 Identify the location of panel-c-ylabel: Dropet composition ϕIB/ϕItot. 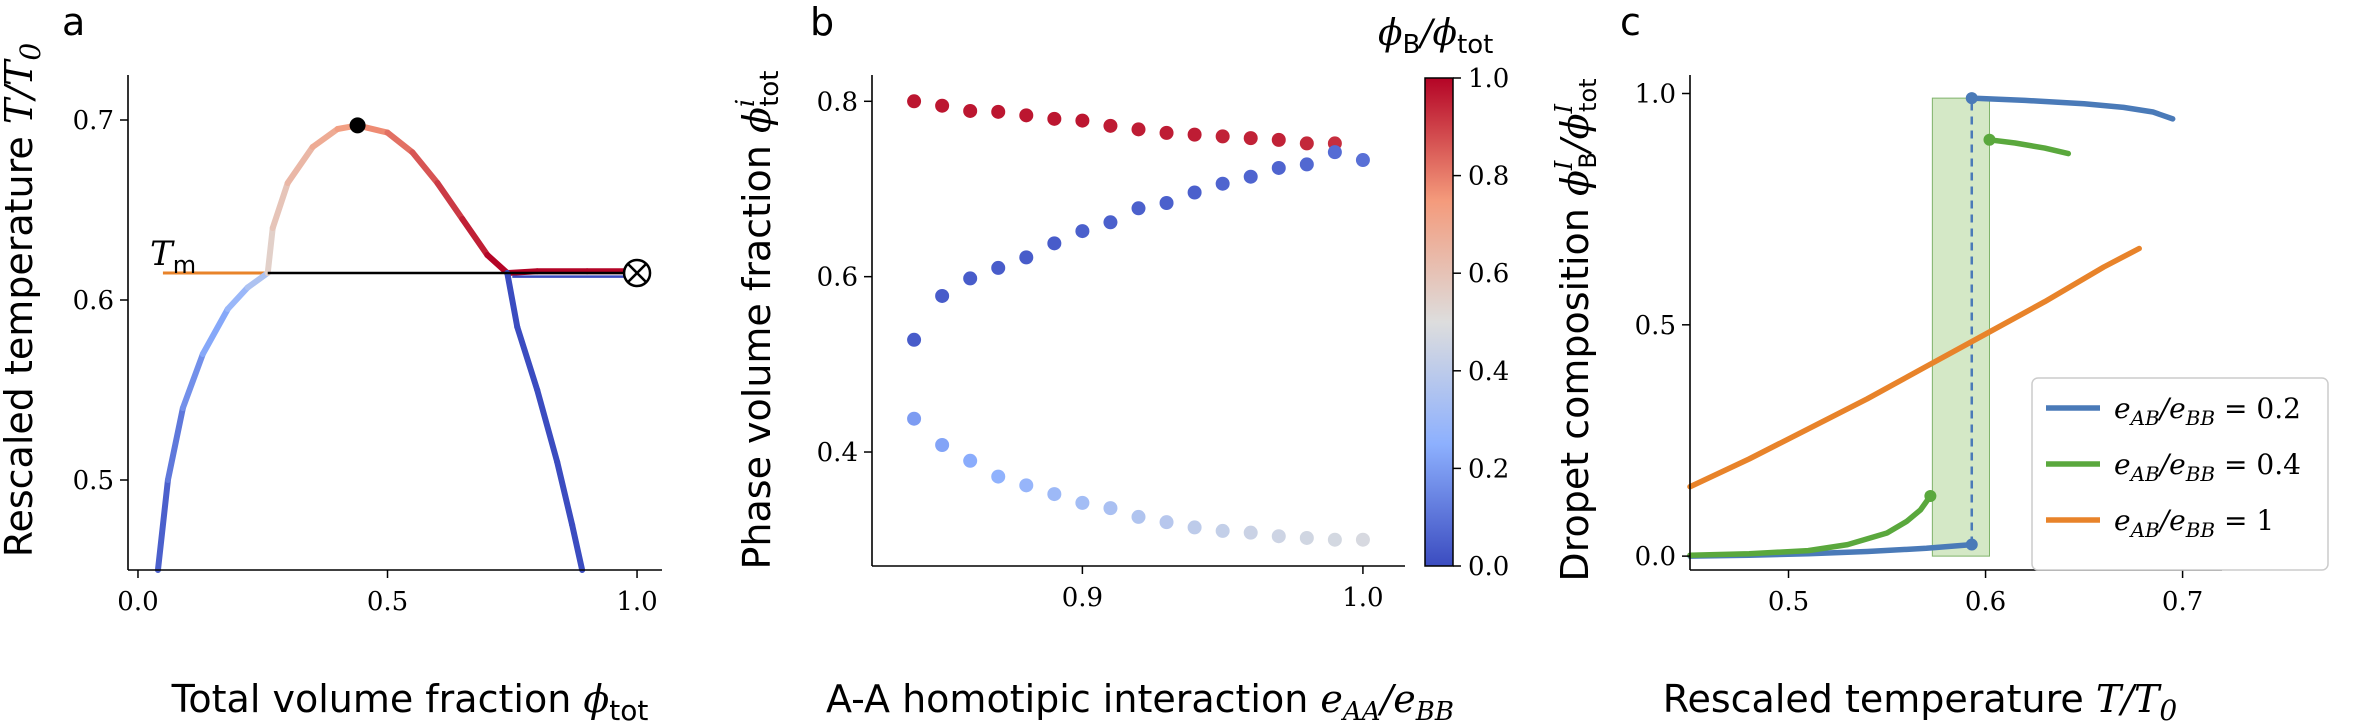
(1576, 329).